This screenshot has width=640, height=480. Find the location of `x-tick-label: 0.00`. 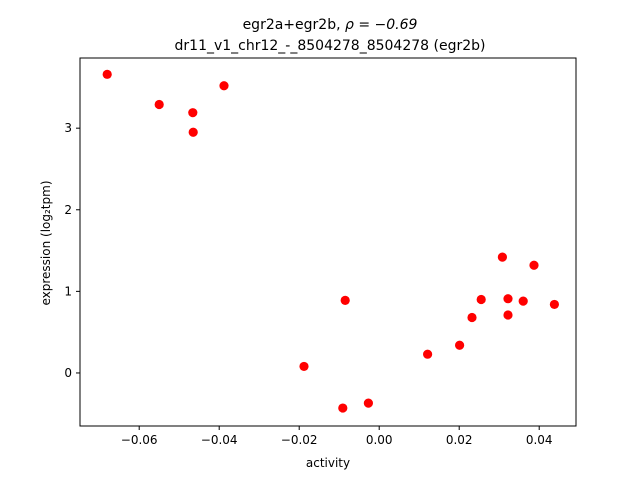

x-tick-label: 0.00 is located at coordinates (379, 440).